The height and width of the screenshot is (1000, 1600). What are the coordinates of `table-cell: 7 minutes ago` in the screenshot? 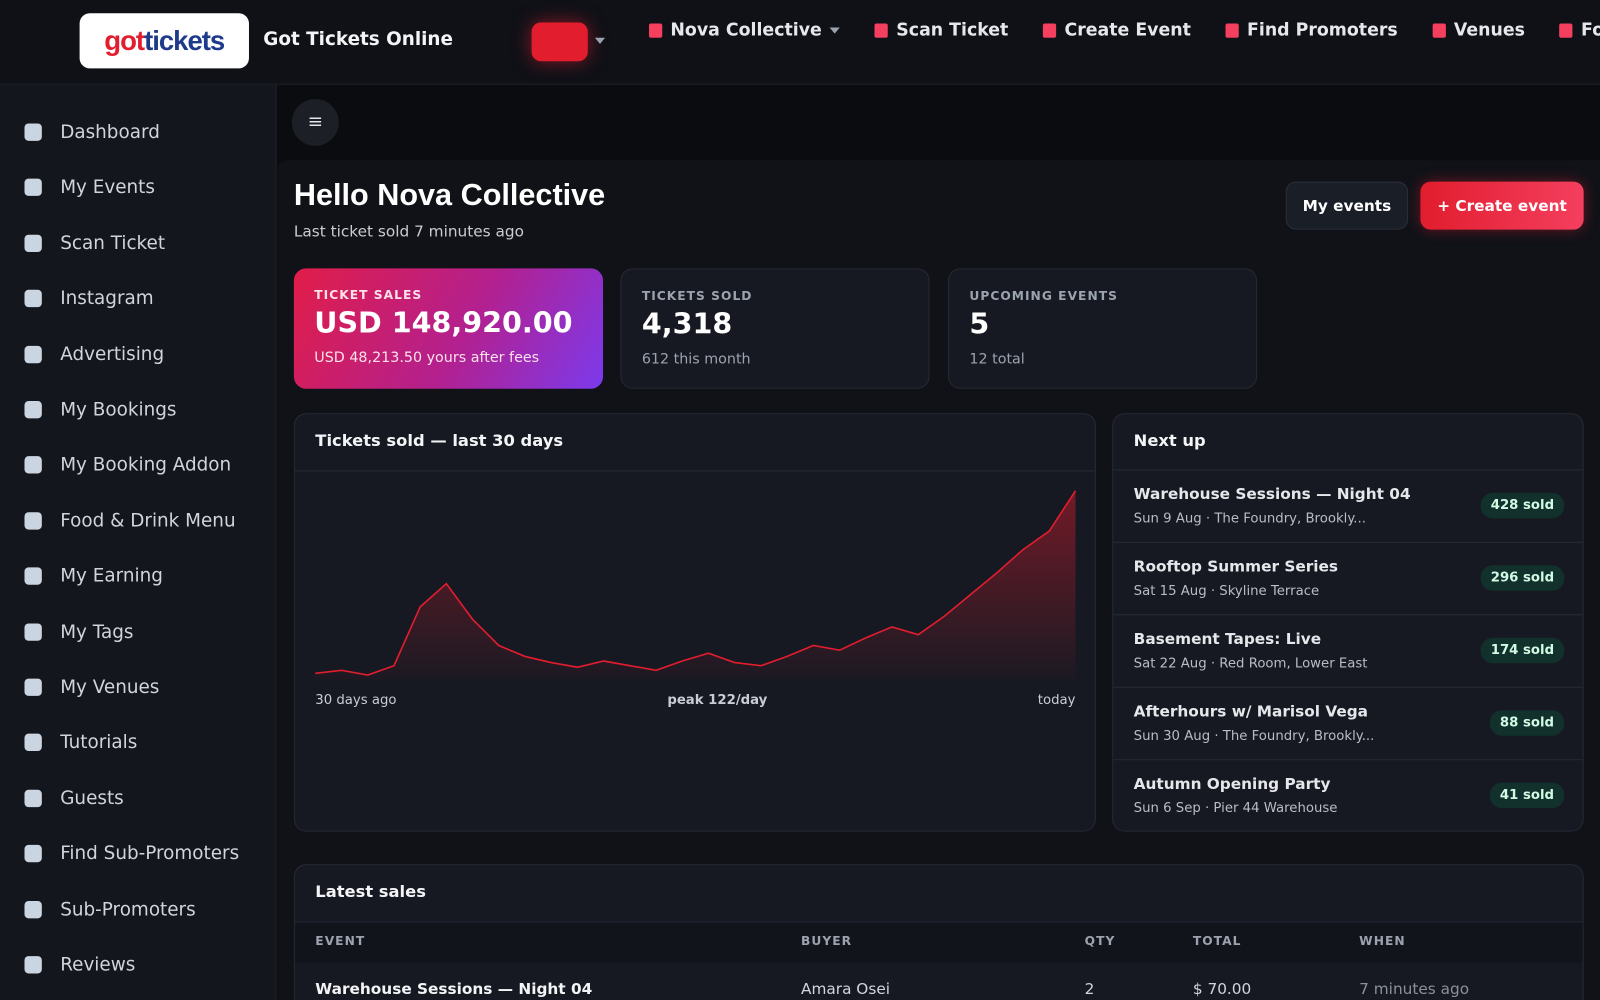 It's located at (1414, 988).